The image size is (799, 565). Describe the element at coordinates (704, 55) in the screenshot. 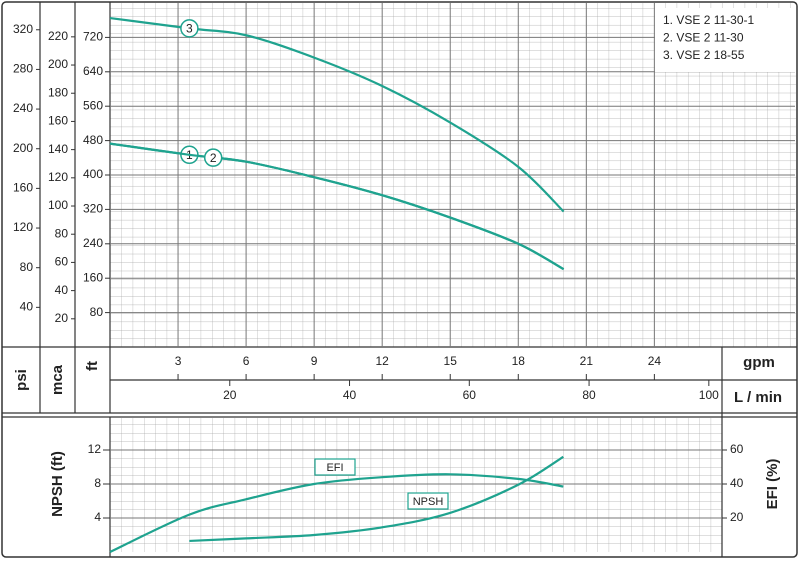

I see `legend-entry: 3. VSE 2 18-55` at that location.